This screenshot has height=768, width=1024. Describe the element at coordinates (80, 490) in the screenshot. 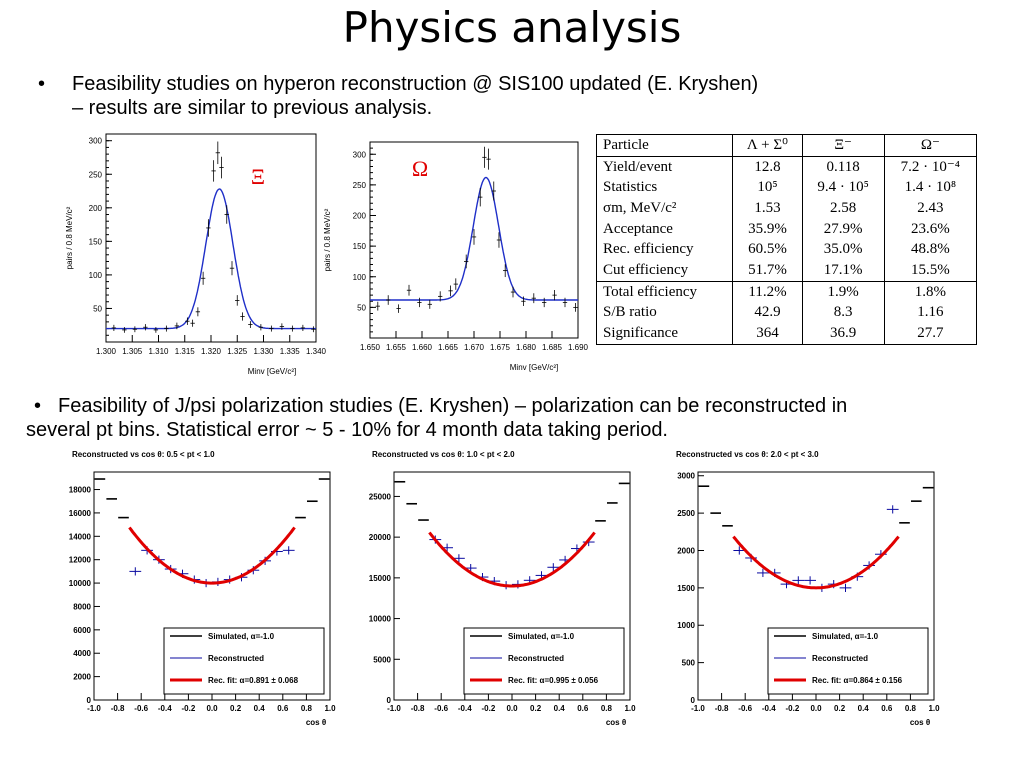

I see `y-tick-label: 18000` at that location.